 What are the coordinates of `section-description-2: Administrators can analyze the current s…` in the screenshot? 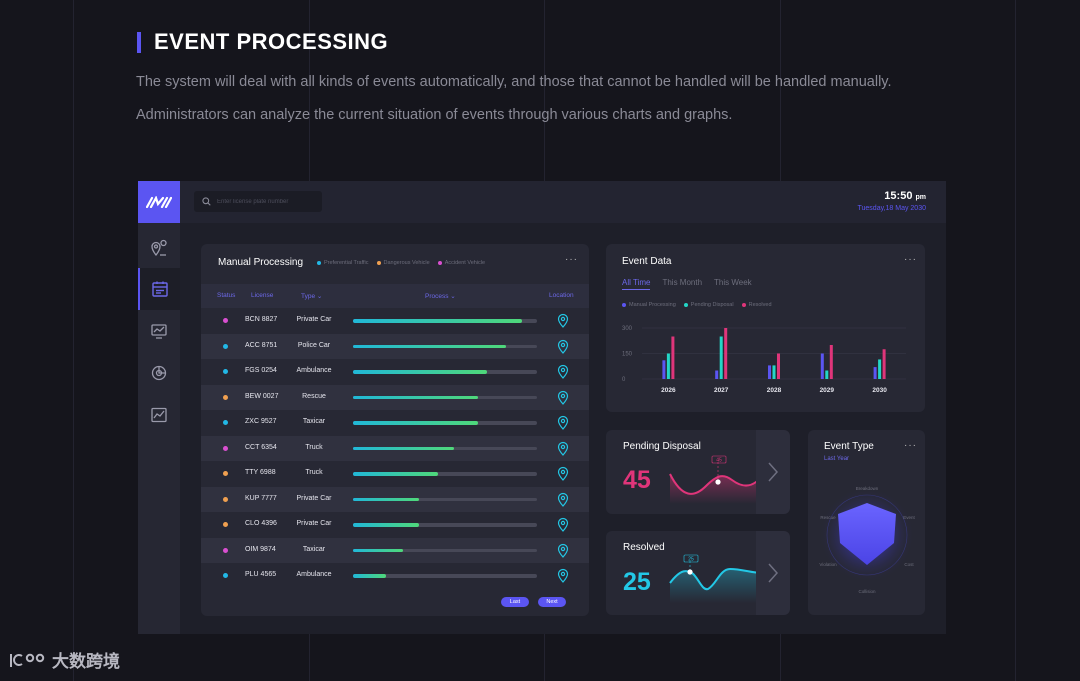 It's located at (434, 115).